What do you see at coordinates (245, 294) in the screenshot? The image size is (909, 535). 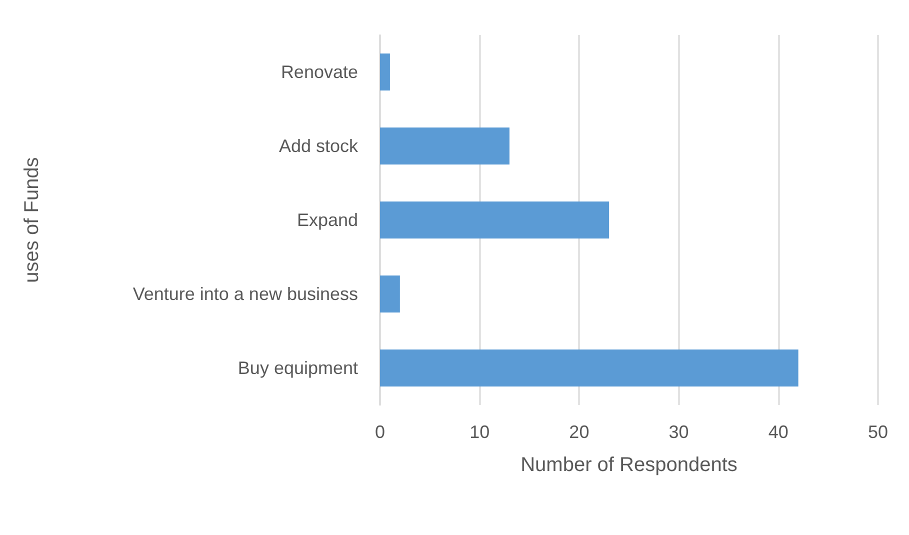 I see `y-tick-label: Venture into a new business` at bounding box center [245, 294].